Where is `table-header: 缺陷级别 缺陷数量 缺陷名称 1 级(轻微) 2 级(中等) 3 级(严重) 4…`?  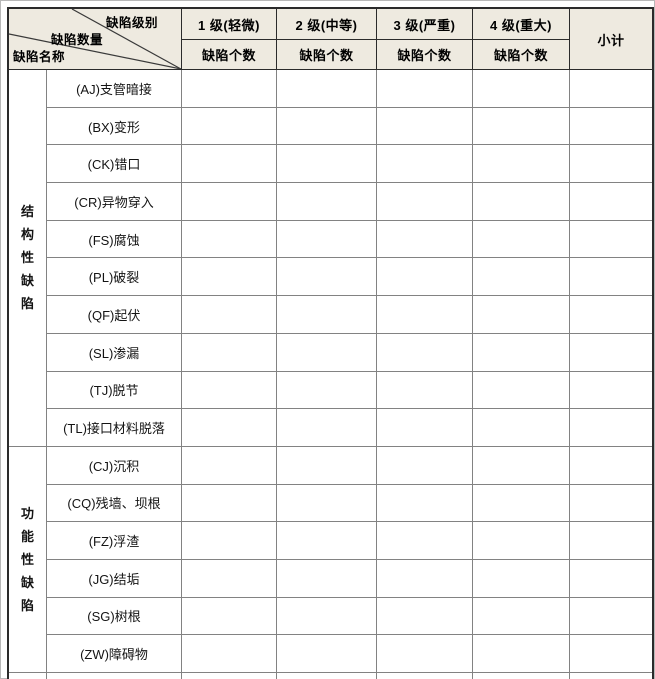 table-header: 缺陷级别 缺陷数量 缺陷名称 1 级(轻微) 2 级(中等) 3 级(严重) 4… is located at coordinates (330, 39).